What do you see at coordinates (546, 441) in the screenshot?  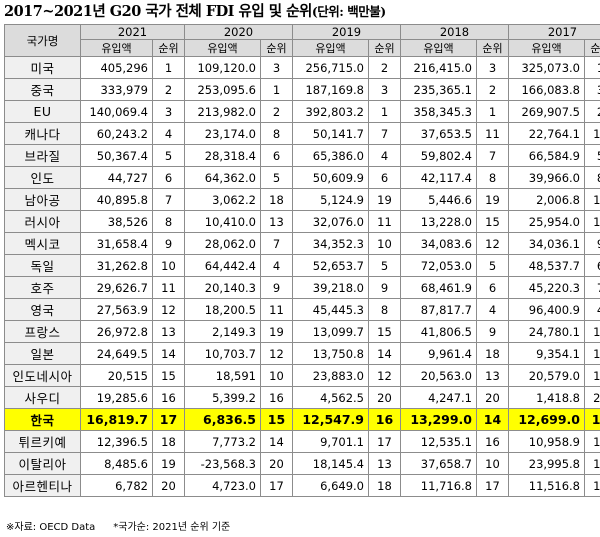 I see `inflow-cell: 10,958.9` at bounding box center [546, 441].